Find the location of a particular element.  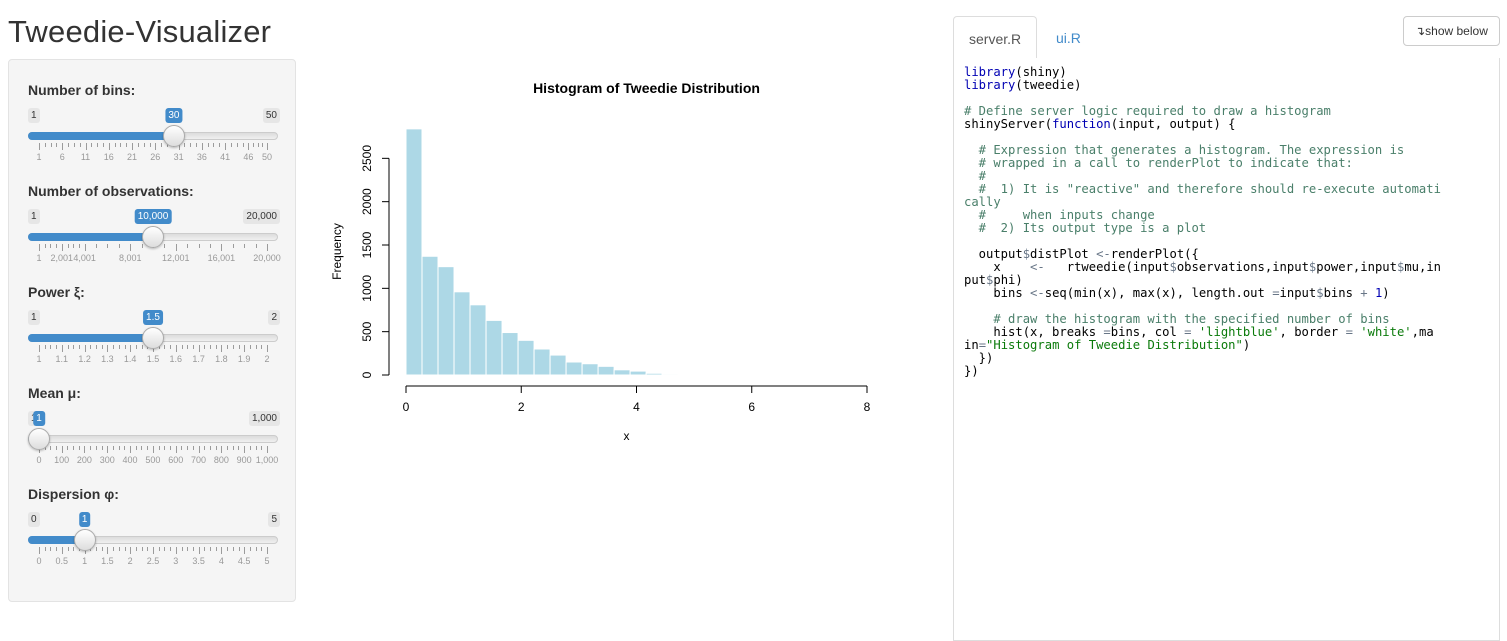

code-token: library is located at coordinates (990, 72).